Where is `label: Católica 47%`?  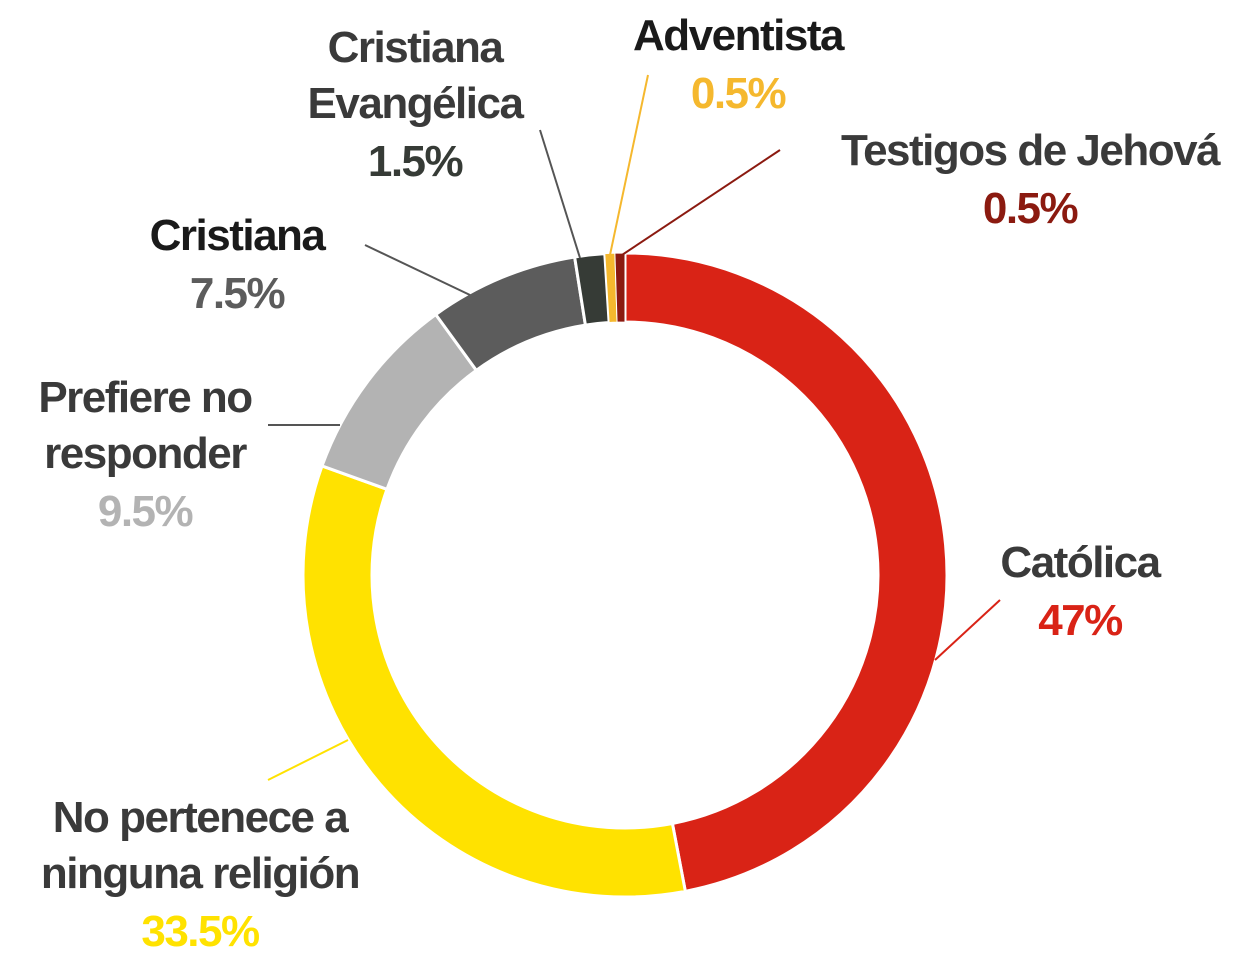 label: Católica 47% is located at coordinates (1080, 593).